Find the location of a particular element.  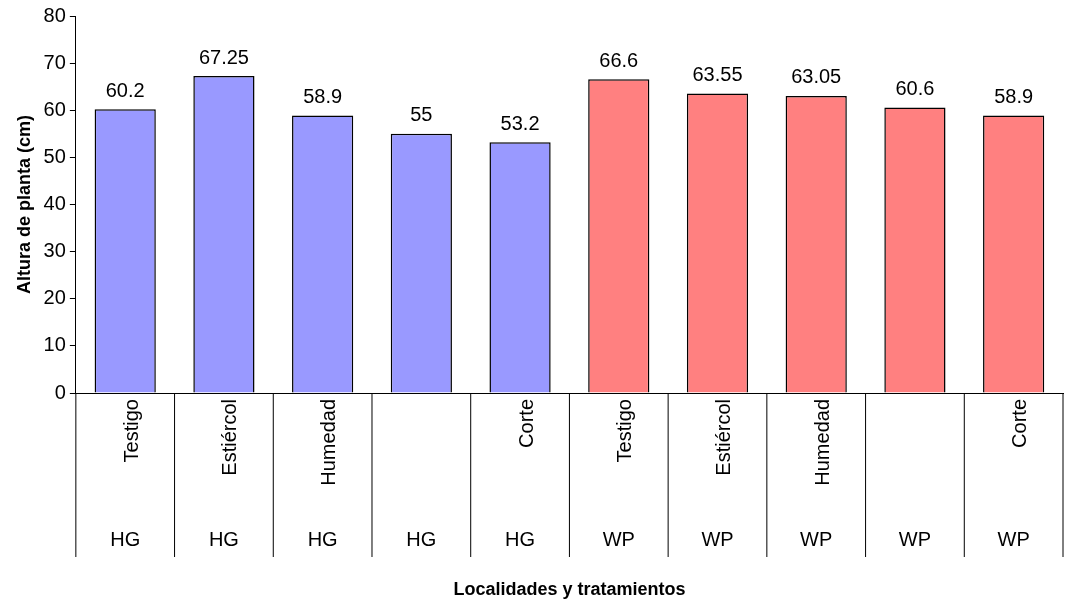

data-label: 55 is located at coordinates (421, 114).